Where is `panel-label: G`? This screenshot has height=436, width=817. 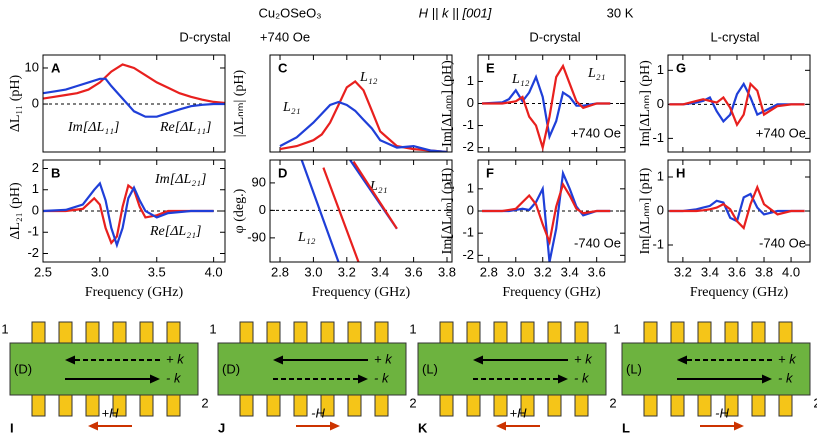
panel-label: G is located at coordinates (681, 67).